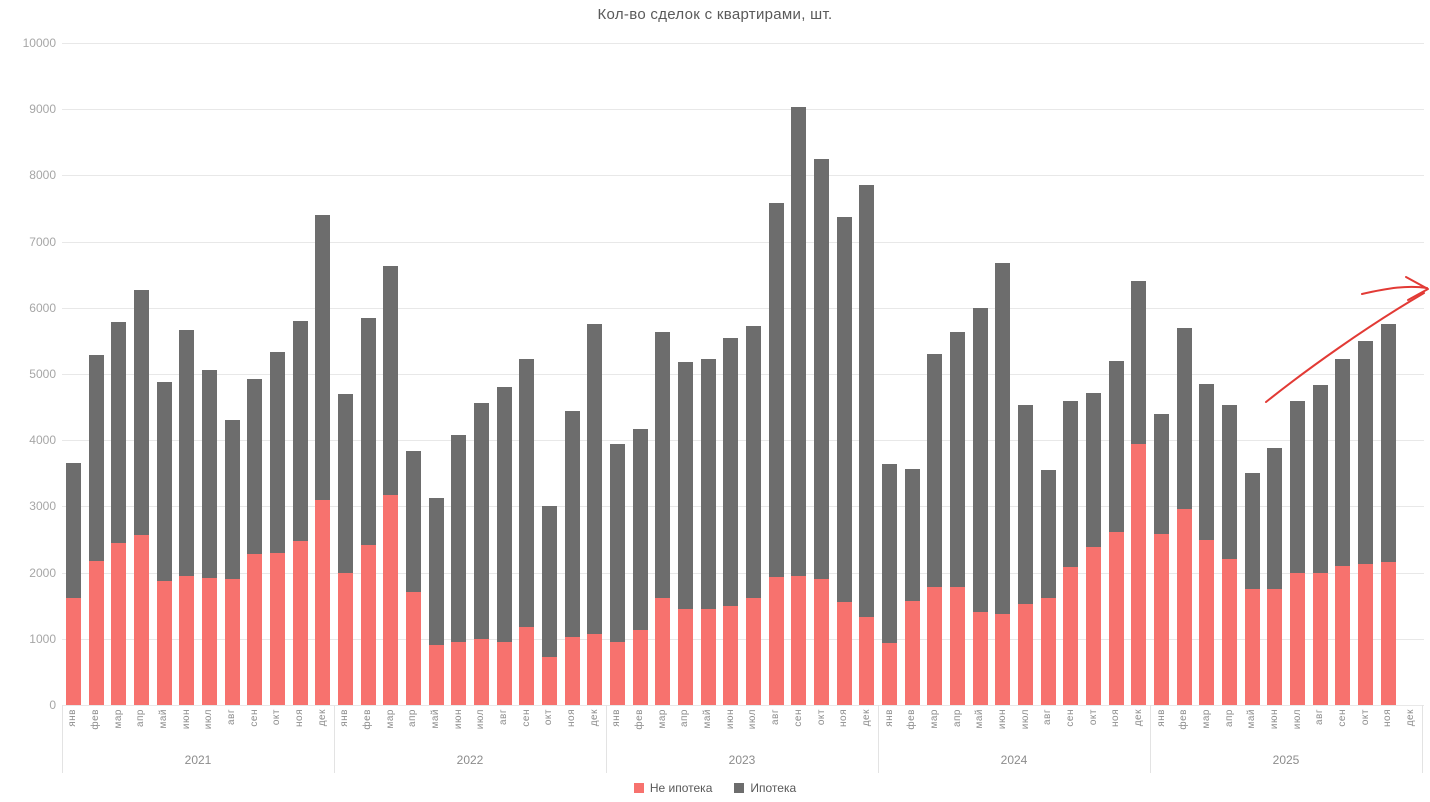 The image size is (1430, 802). What do you see at coordinates (42, 506) in the screenshot?
I see `y-tick-label: 3000` at bounding box center [42, 506].